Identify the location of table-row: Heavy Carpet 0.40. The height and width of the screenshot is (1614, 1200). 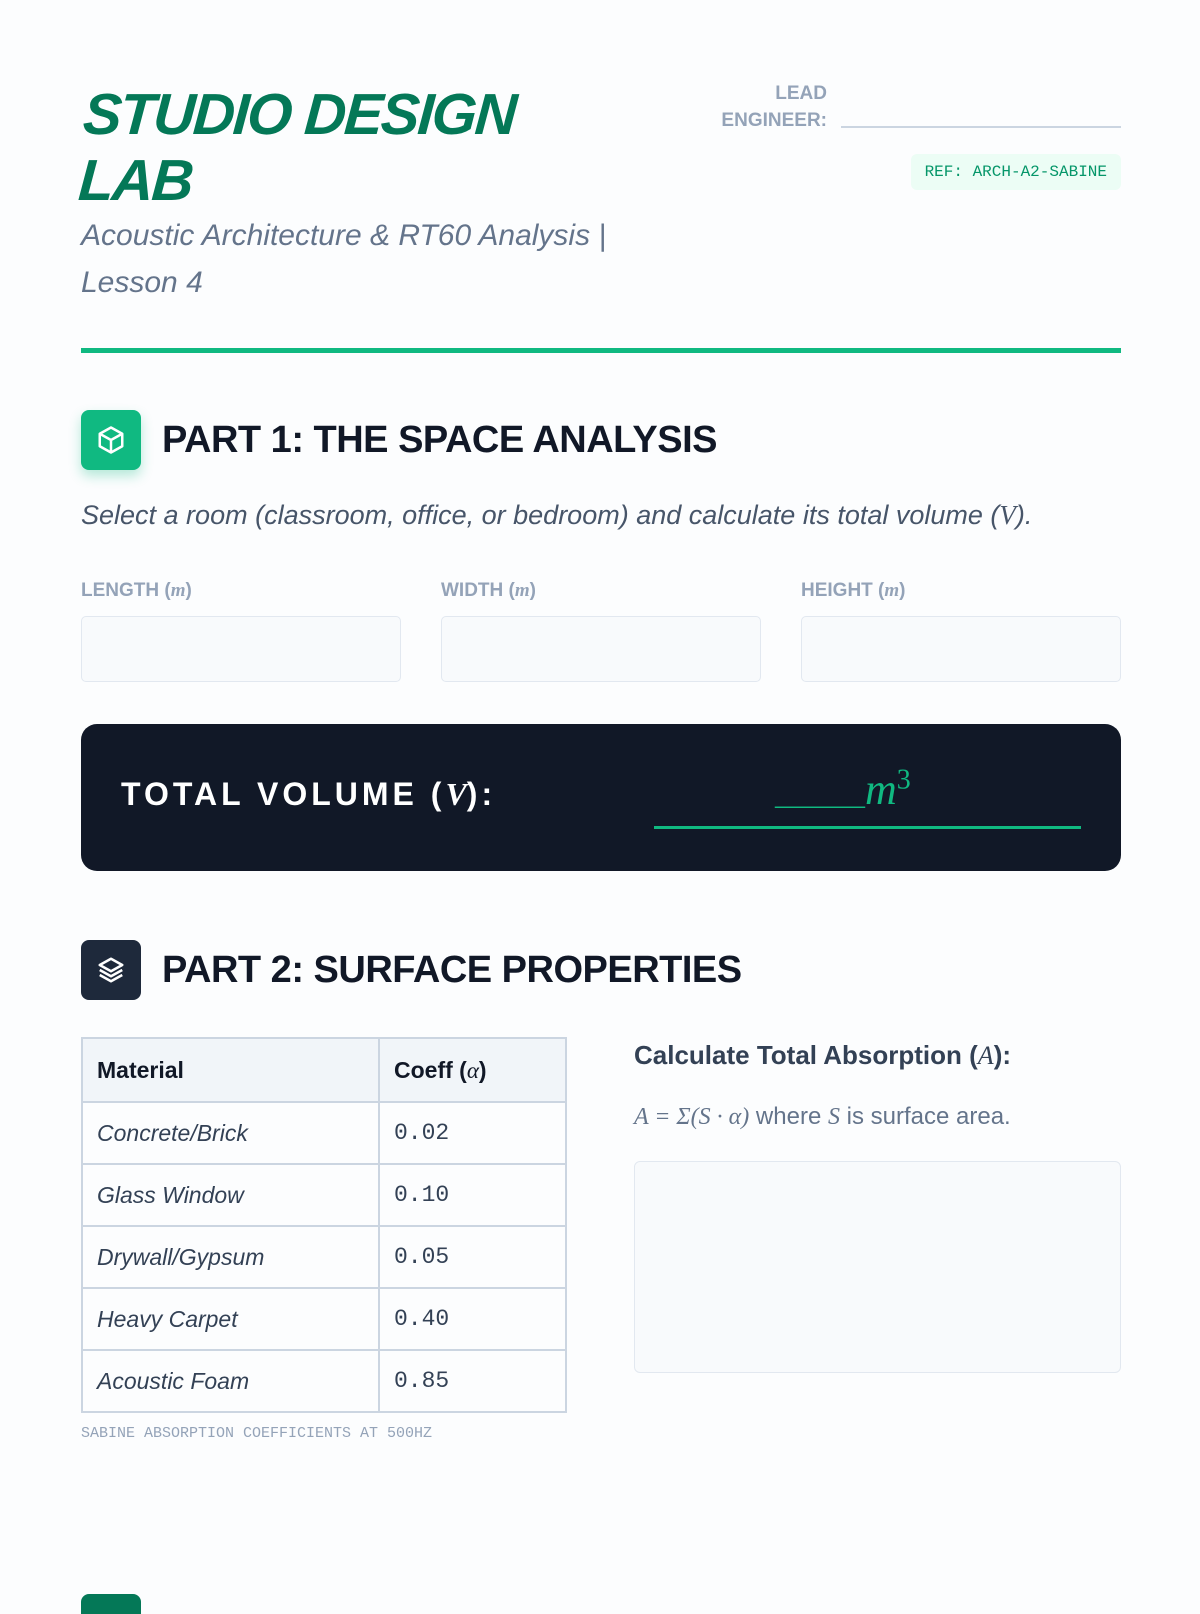
(324, 1319).